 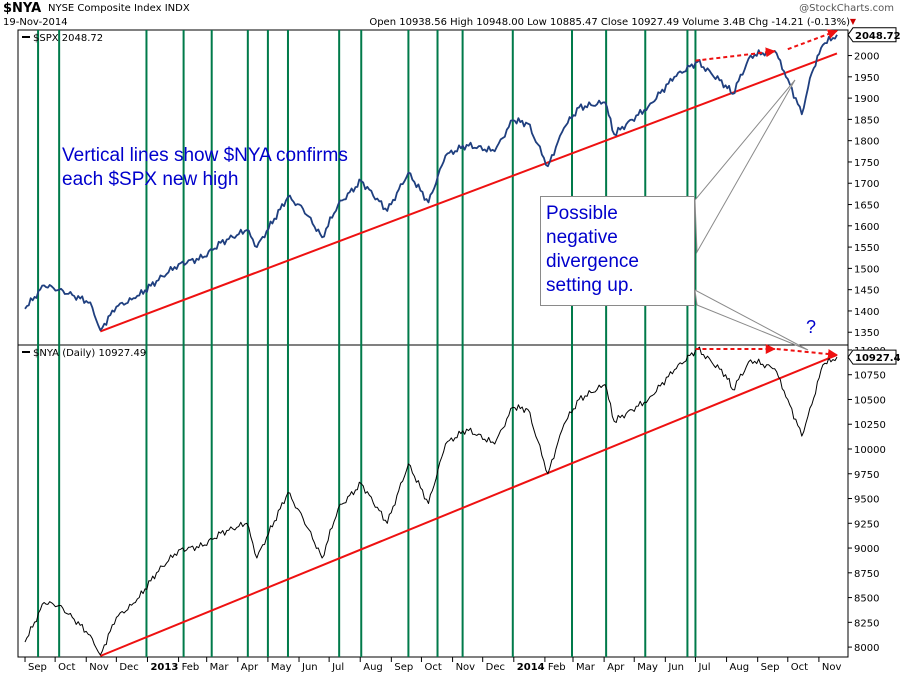 I want to click on y-tick-label: 1400, so click(x=866, y=312).